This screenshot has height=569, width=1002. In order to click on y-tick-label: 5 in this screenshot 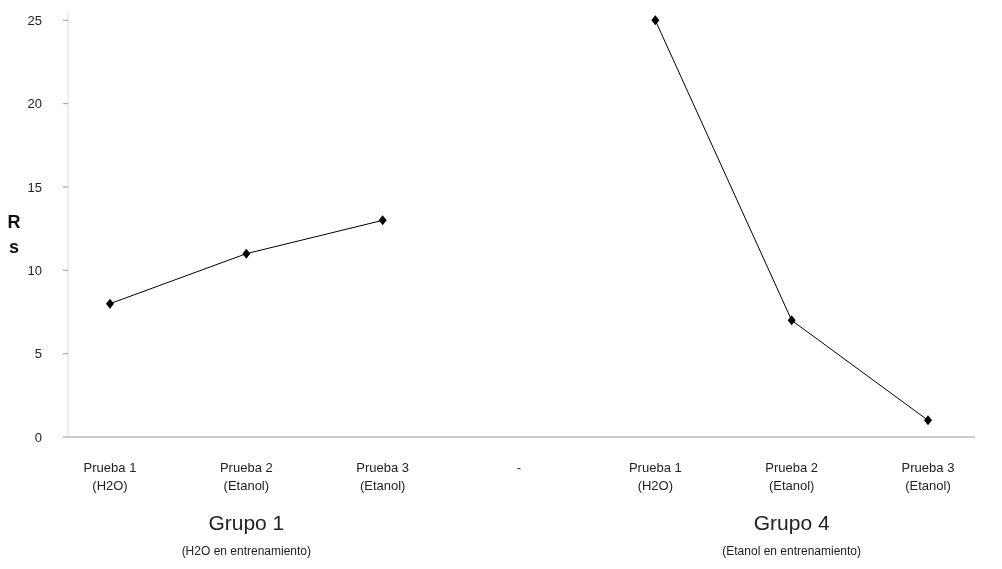, I will do `click(38, 354)`.